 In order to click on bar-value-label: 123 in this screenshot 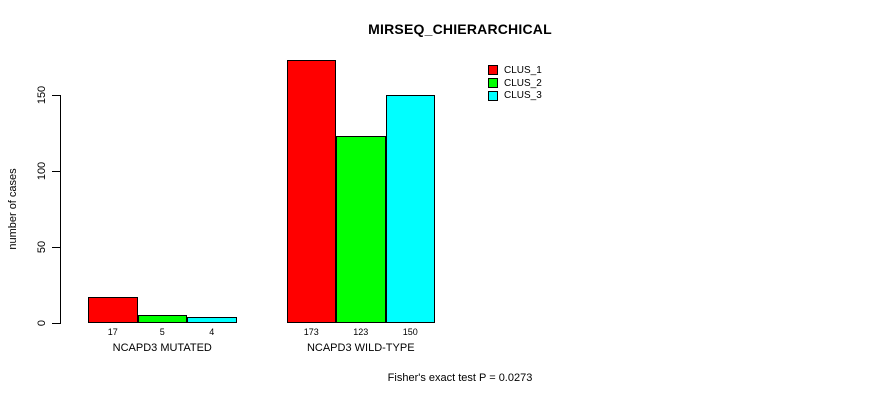, I will do `click(361, 332)`.